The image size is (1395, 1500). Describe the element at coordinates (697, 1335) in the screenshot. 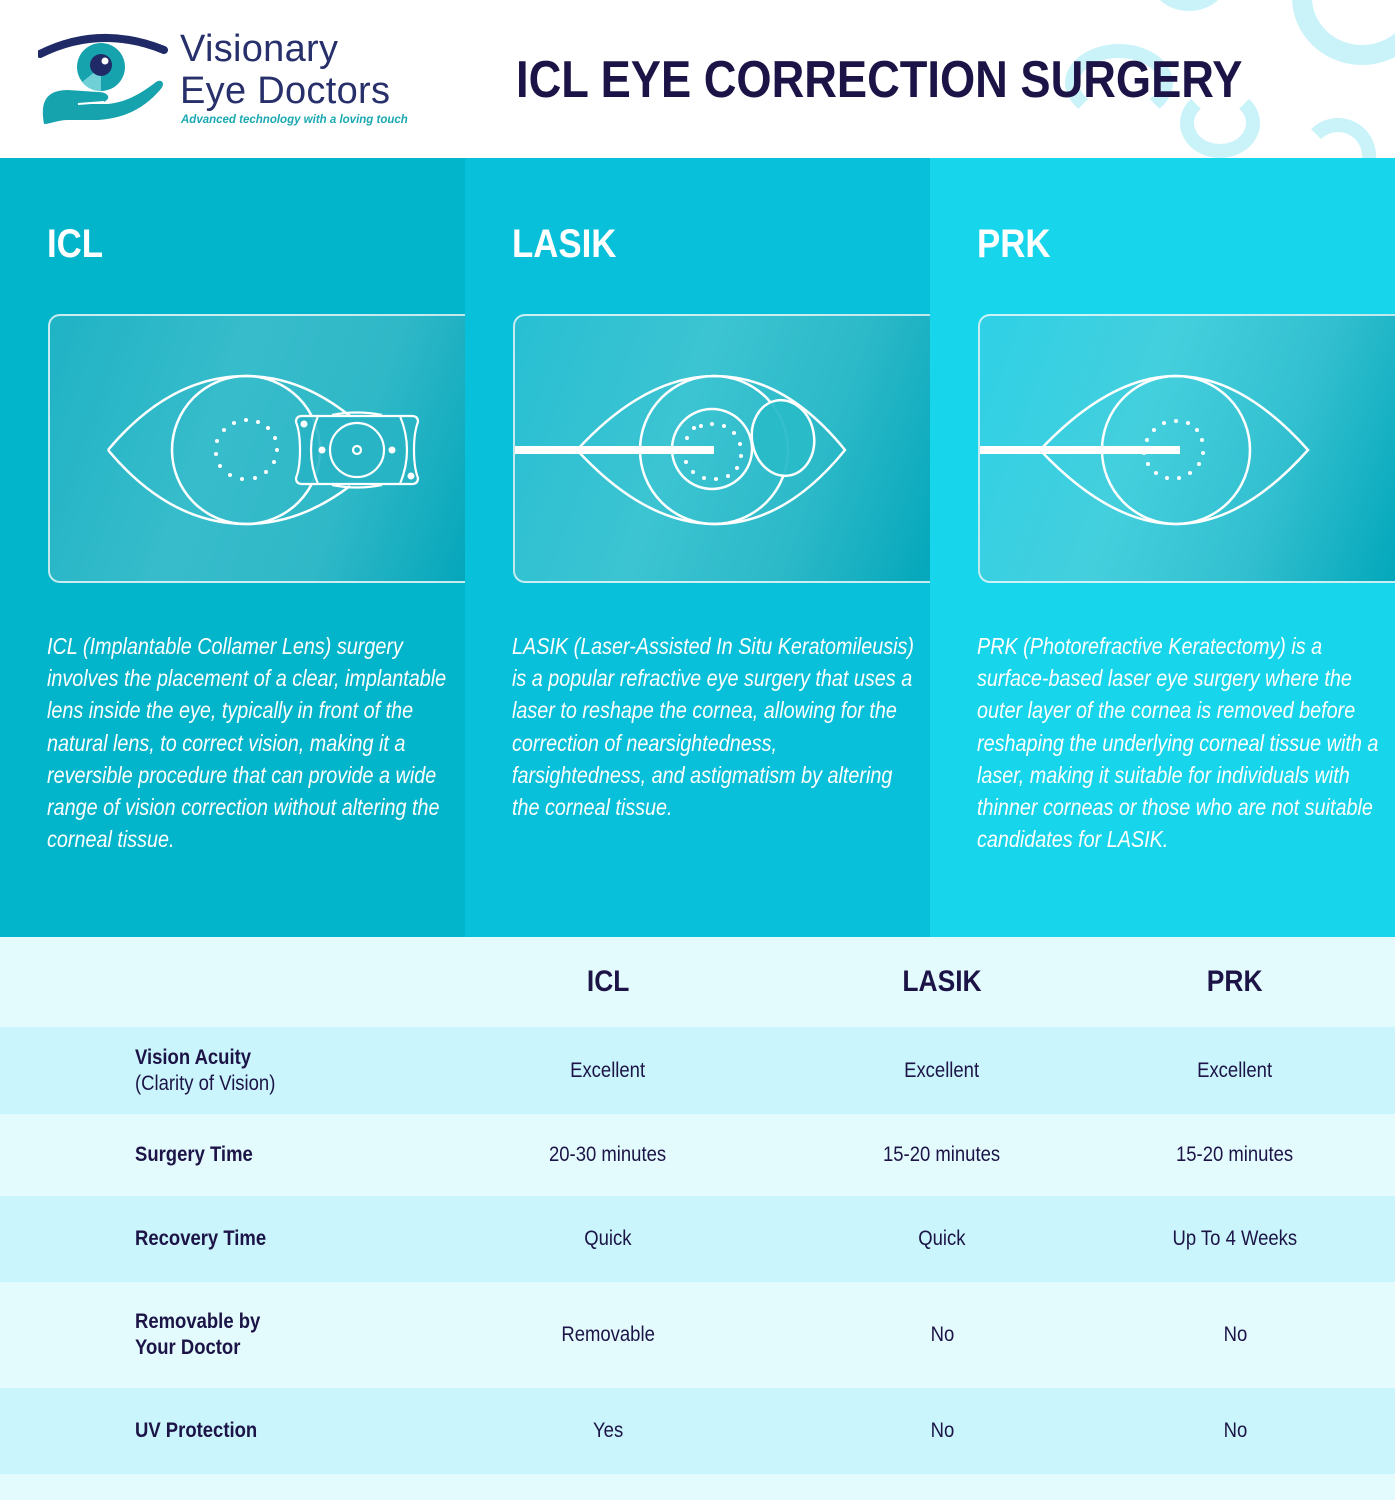

I see `table-row: Removable by Your Doctor Removable No No` at that location.